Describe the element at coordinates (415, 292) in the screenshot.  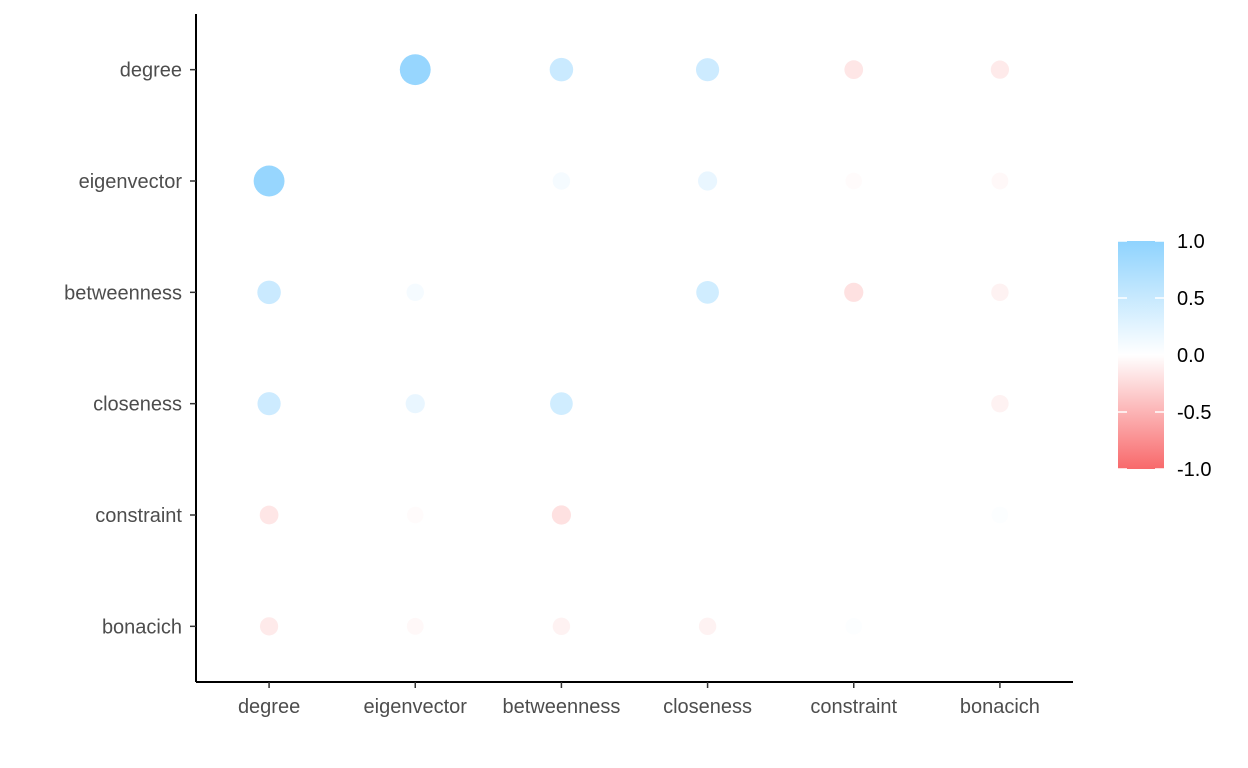
I see `corr-point-betweenness-eigenvector` at that location.